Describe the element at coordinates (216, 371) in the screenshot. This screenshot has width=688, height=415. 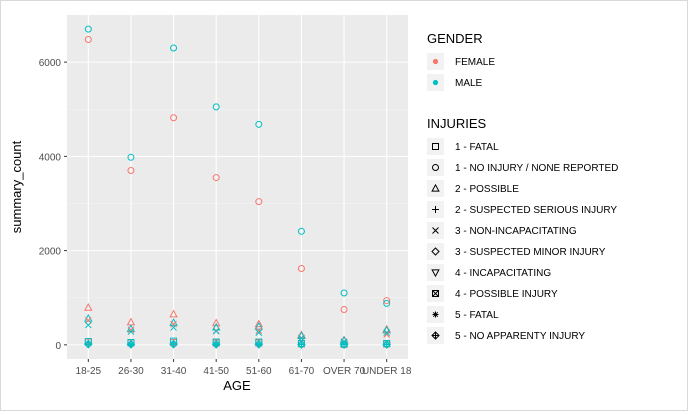
I see `x-tick-label: 41-50` at that location.